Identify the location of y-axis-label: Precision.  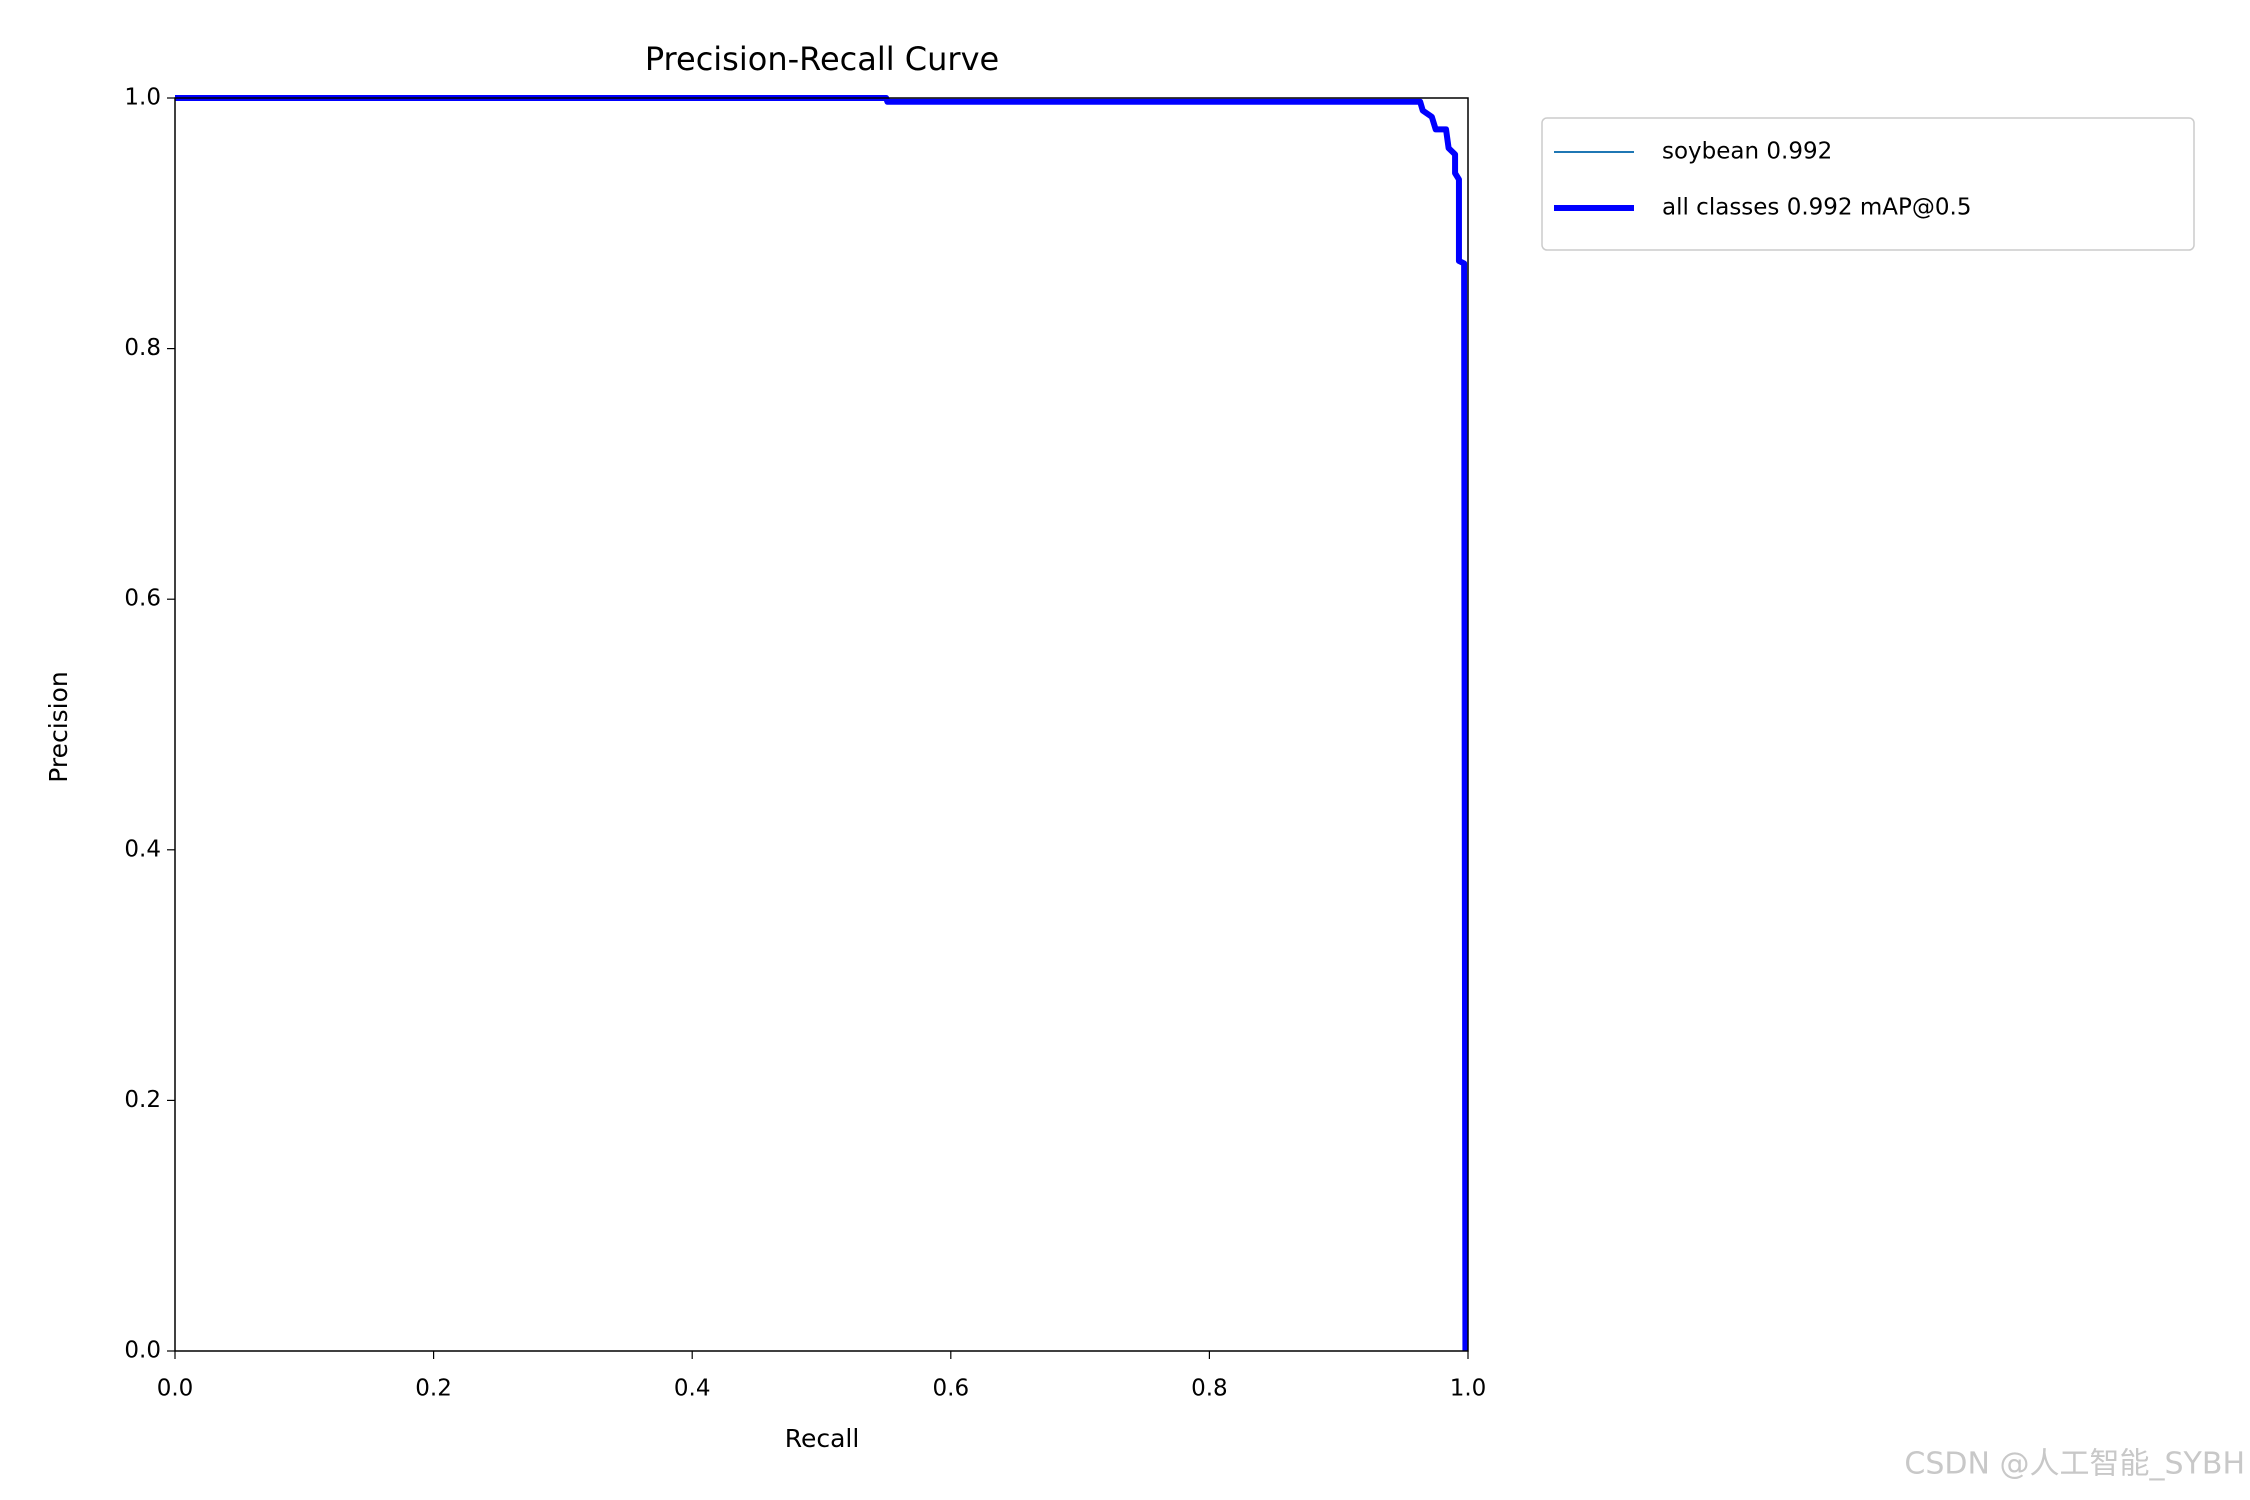
(58, 727).